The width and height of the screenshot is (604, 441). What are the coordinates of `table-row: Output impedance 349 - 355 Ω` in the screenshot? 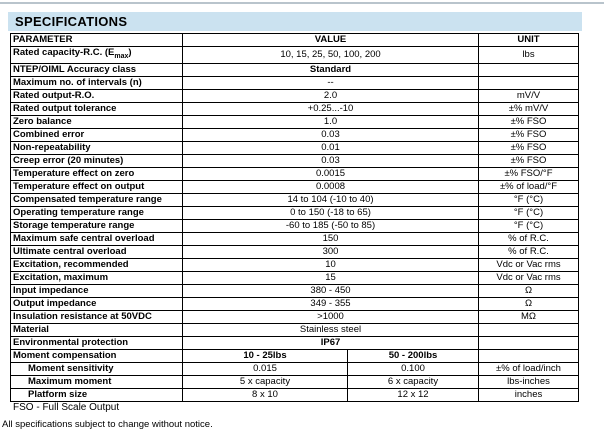 It's located at (294, 303).